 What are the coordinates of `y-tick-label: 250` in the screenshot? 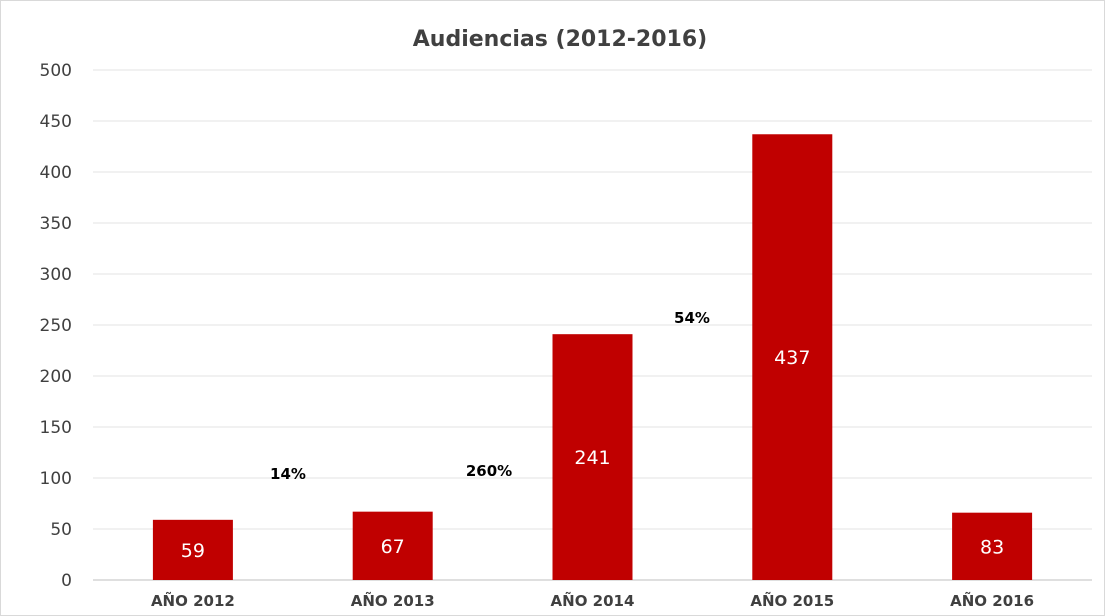 It's located at (56, 326).